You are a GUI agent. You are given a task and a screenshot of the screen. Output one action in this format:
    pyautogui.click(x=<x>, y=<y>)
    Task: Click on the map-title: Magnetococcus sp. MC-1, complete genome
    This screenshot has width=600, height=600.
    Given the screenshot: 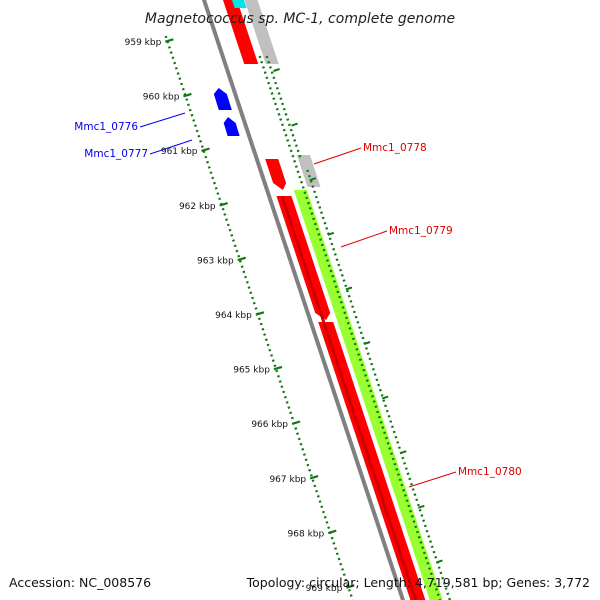 What is the action you would take?
    pyautogui.click(x=300, y=19)
    